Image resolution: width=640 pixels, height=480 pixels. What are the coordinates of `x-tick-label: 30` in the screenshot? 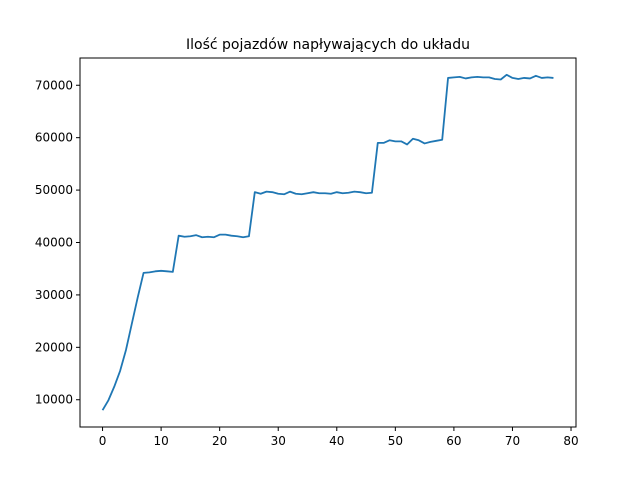 It's located at (278, 441).